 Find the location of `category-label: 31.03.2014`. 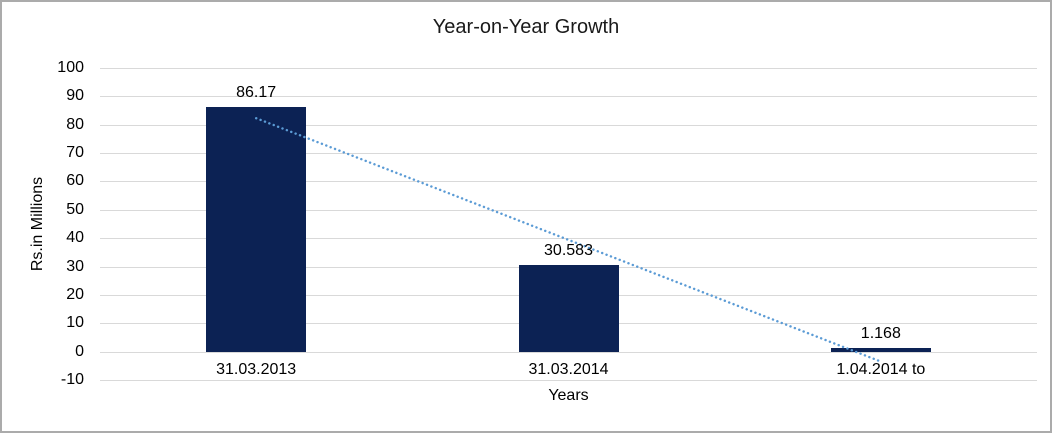

category-label: 31.03.2014 is located at coordinates (568, 369).